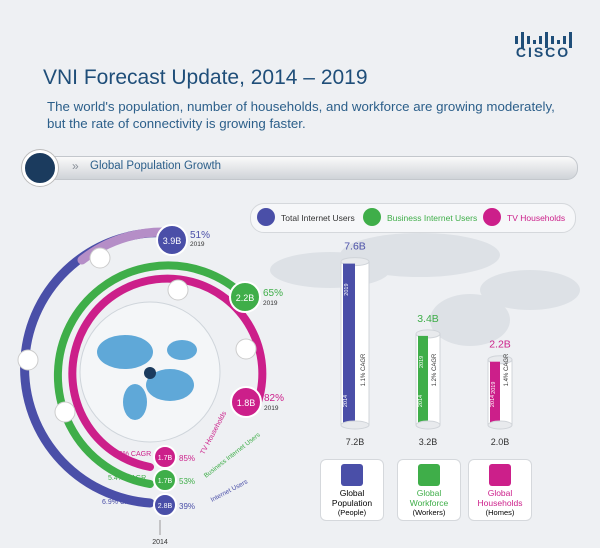  I want to click on tv-cagr: 1.8% CAGR, so click(132, 454).